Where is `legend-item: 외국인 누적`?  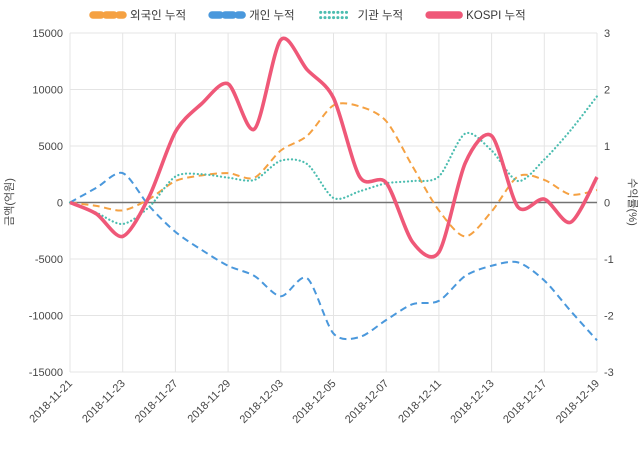 legend-item: 외국인 누적 is located at coordinates (137, 15).